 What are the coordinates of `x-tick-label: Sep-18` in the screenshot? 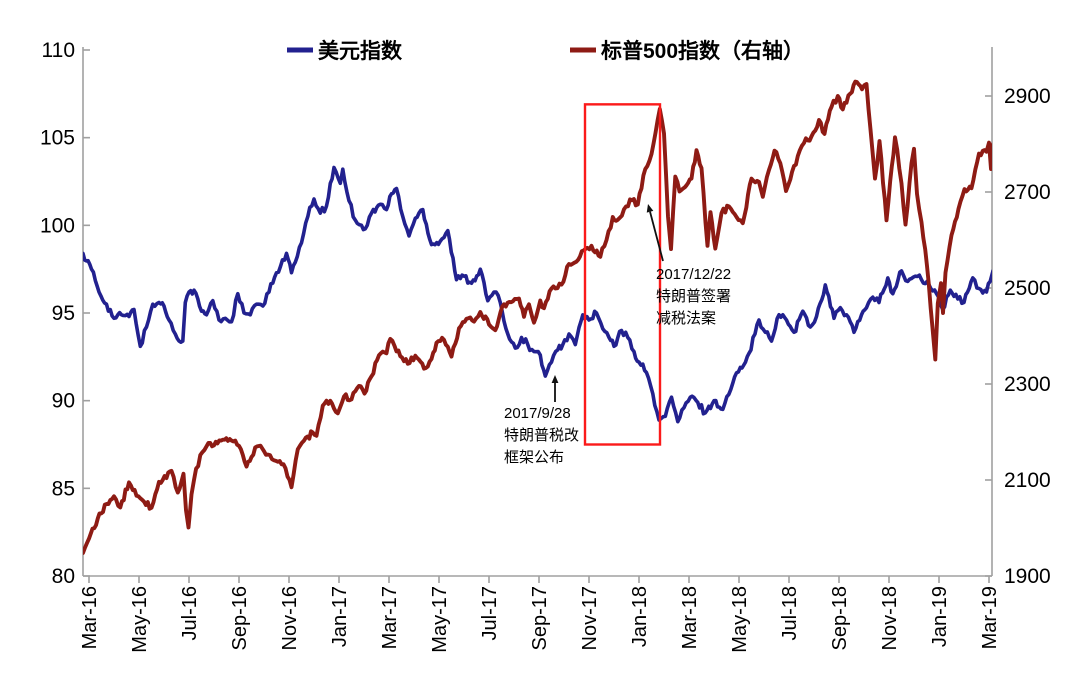 It's located at (840, 618).